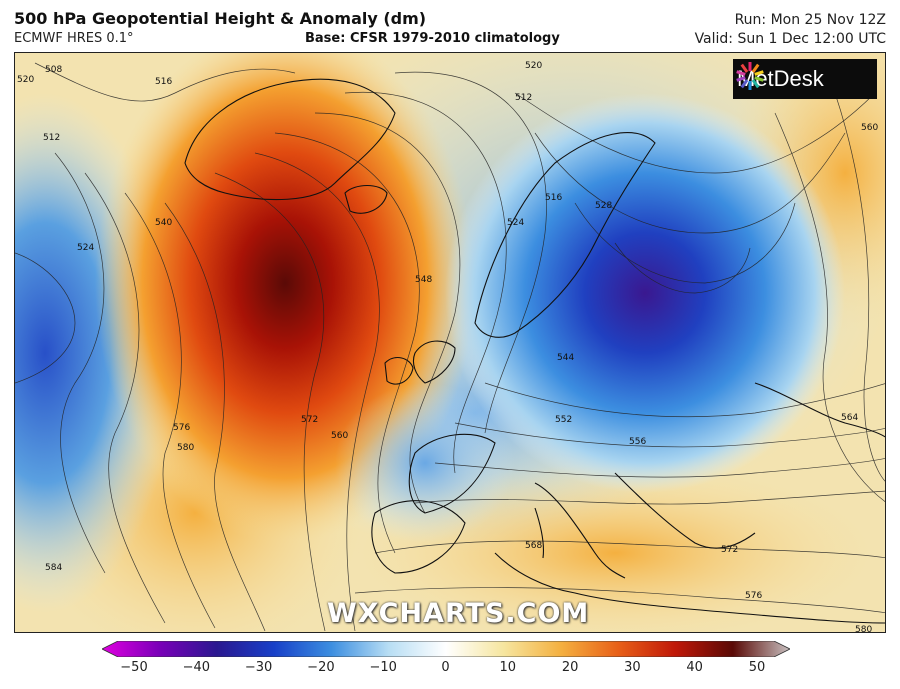 The height and width of the screenshot is (689, 900). I want to click on model-label: ECMWF HRES 0.1°, so click(74, 38).